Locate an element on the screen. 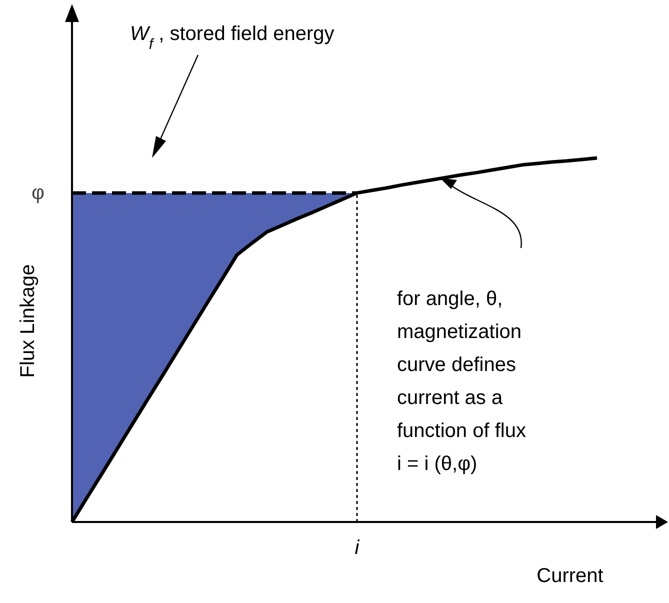 This screenshot has width=669, height=603. text: W$_{f}$ , stored field energy is located at coordinates (232, 37).